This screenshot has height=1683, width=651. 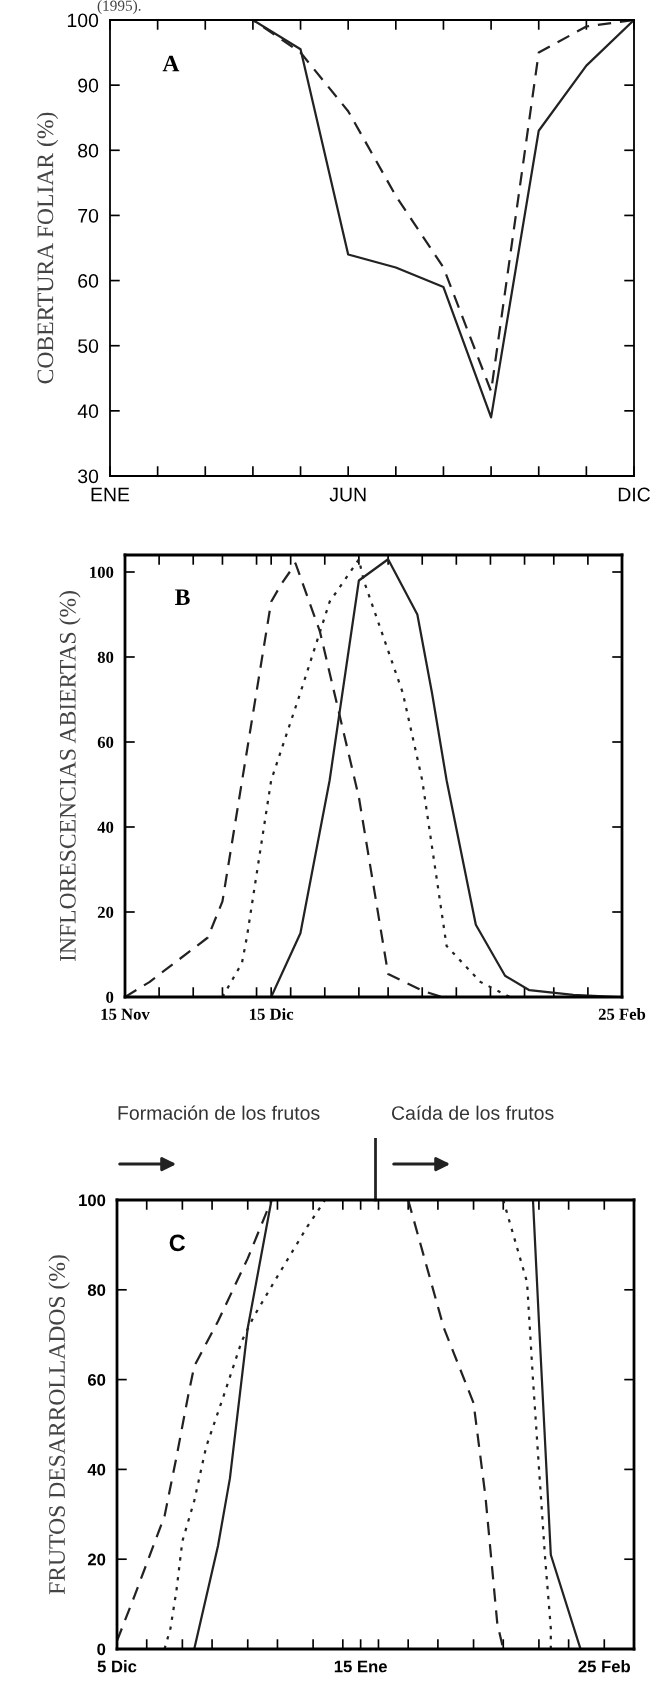 What do you see at coordinates (177, 1243) in the screenshot?
I see `annotation: C` at bounding box center [177, 1243].